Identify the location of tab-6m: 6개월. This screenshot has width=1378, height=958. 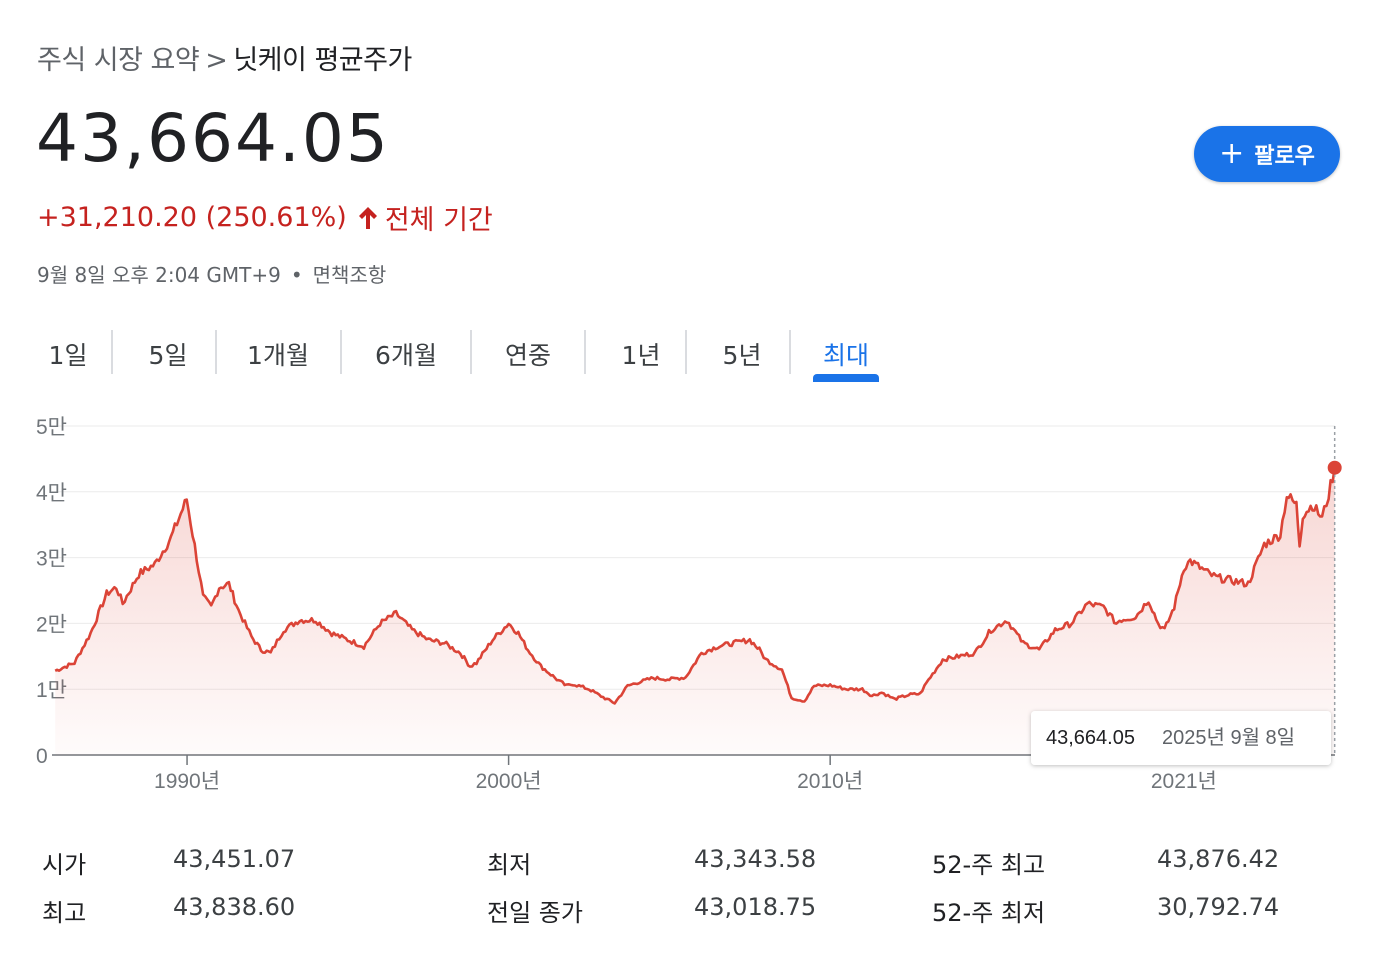
(406, 355).